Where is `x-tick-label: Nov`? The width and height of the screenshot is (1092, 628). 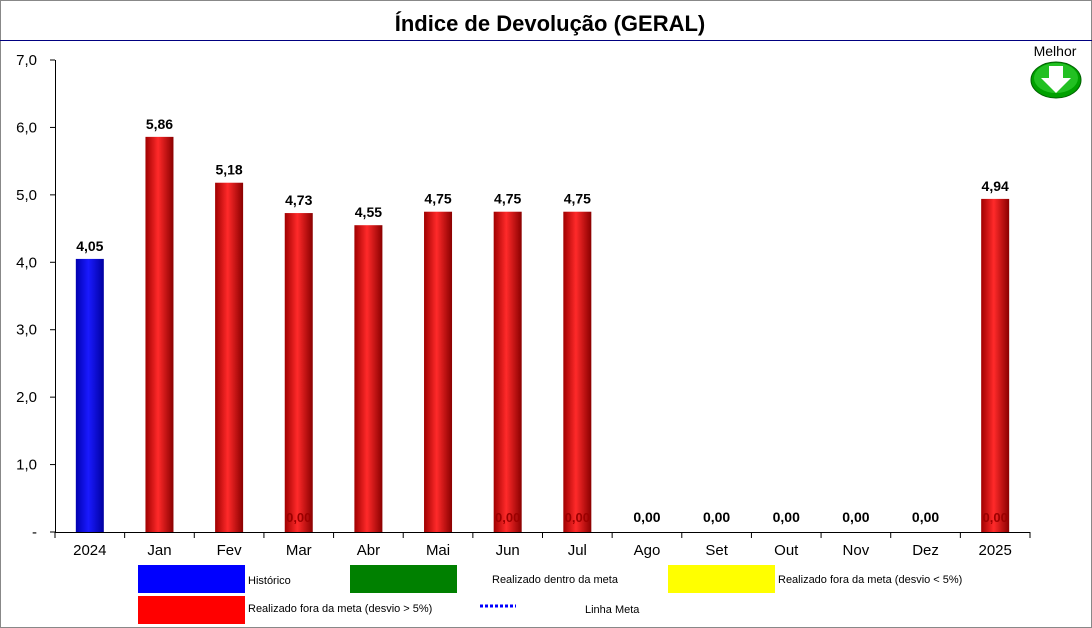
x-tick-label: Nov is located at coordinates (856, 550).